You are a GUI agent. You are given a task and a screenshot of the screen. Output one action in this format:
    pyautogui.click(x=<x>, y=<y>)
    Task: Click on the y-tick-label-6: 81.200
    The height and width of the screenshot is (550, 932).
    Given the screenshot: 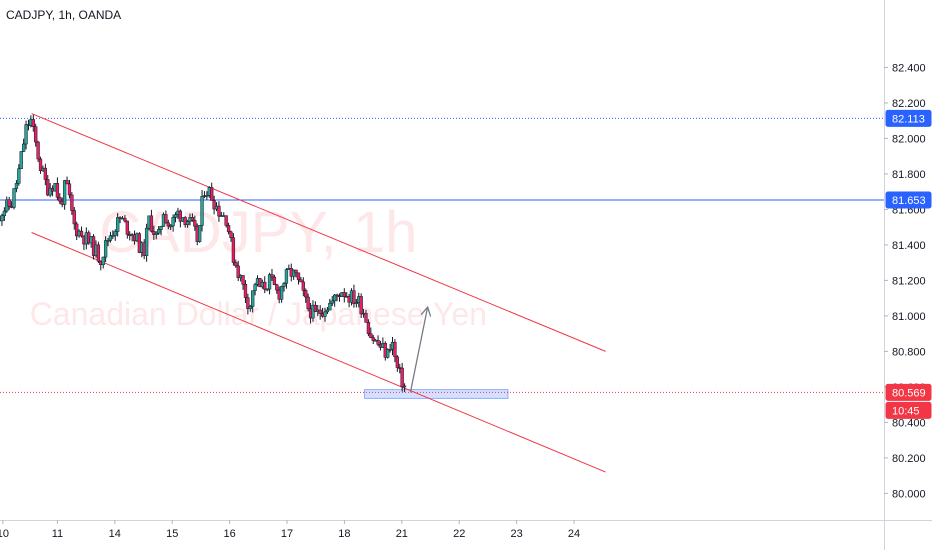 What is the action you would take?
    pyautogui.click(x=909, y=281)
    